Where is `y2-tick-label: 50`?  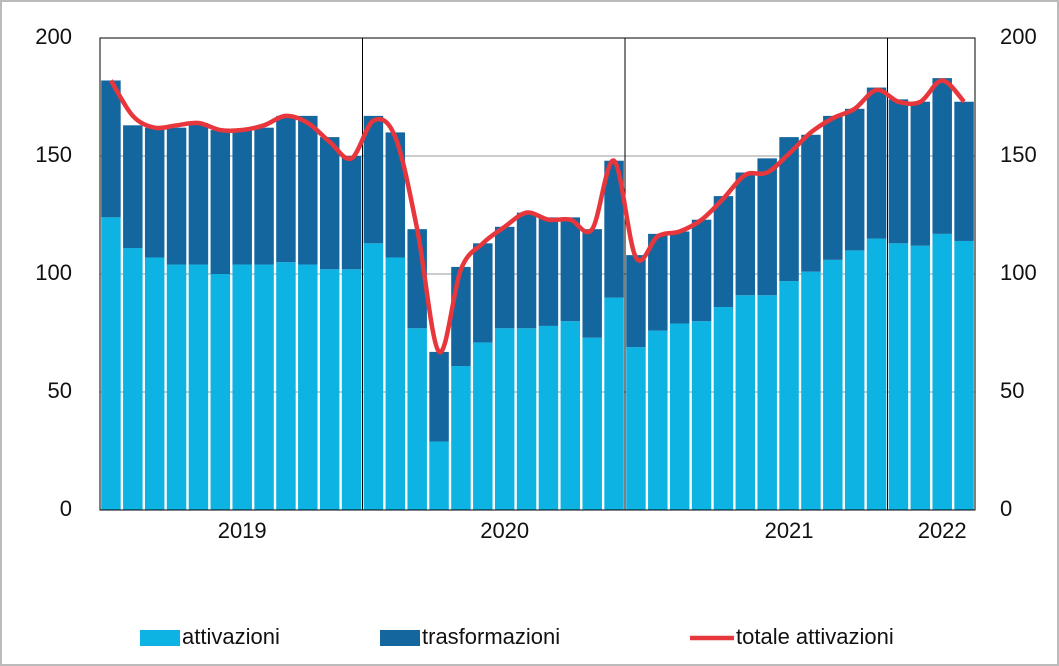 y2-tick-label: 50 is located at coordinates (1012, 390).